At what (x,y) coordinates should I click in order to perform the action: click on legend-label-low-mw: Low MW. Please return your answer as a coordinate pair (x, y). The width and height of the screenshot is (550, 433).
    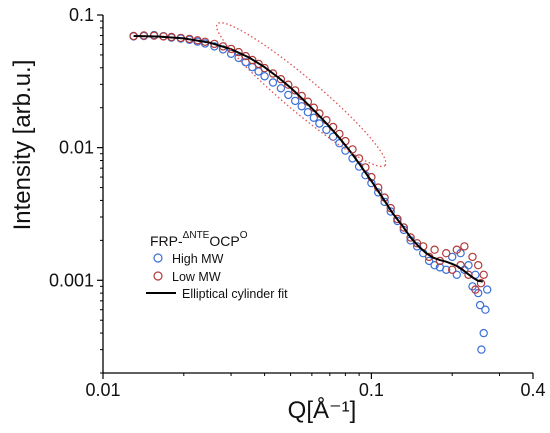
    Looking at the image, I should click on (196, 277).